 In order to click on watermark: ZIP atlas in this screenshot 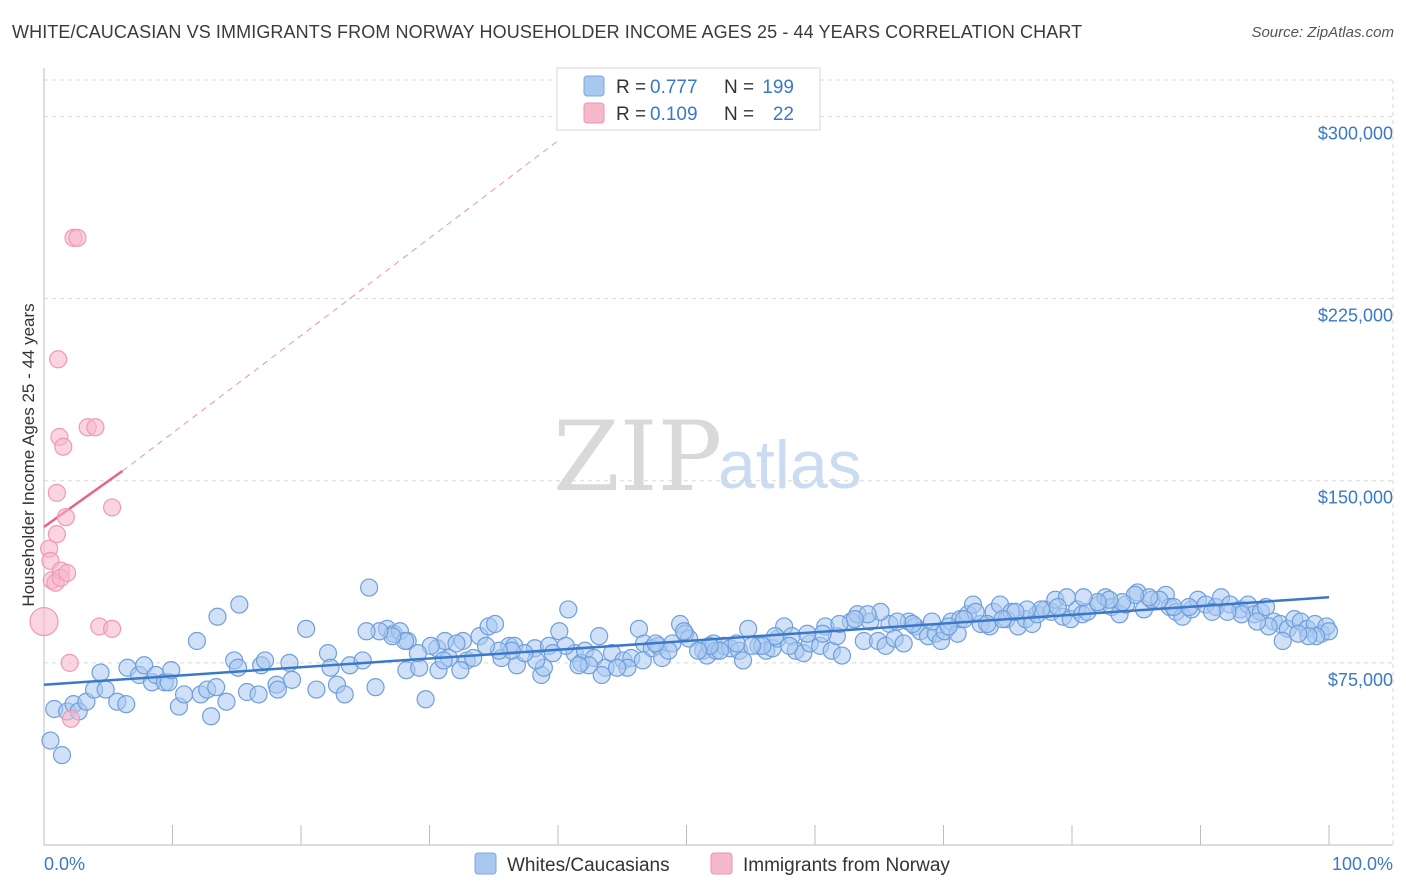, I will do `click(707, 457)`.